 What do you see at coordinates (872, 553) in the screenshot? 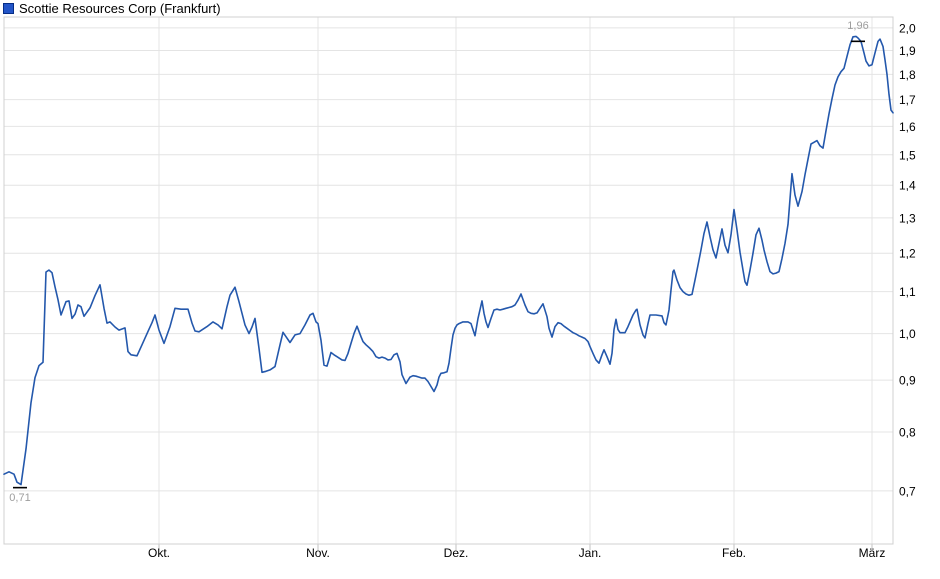
I see `x-axis-label: März` at bounding box center [872, 553].